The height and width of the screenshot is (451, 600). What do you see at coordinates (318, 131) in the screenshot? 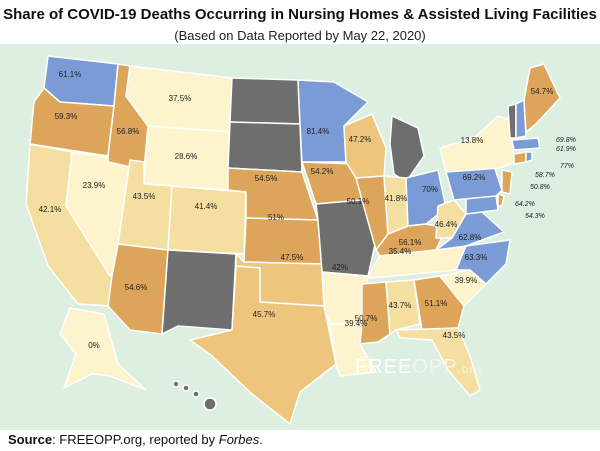
I see `label-MN: 81.4%` at bounding box center [318, 131].